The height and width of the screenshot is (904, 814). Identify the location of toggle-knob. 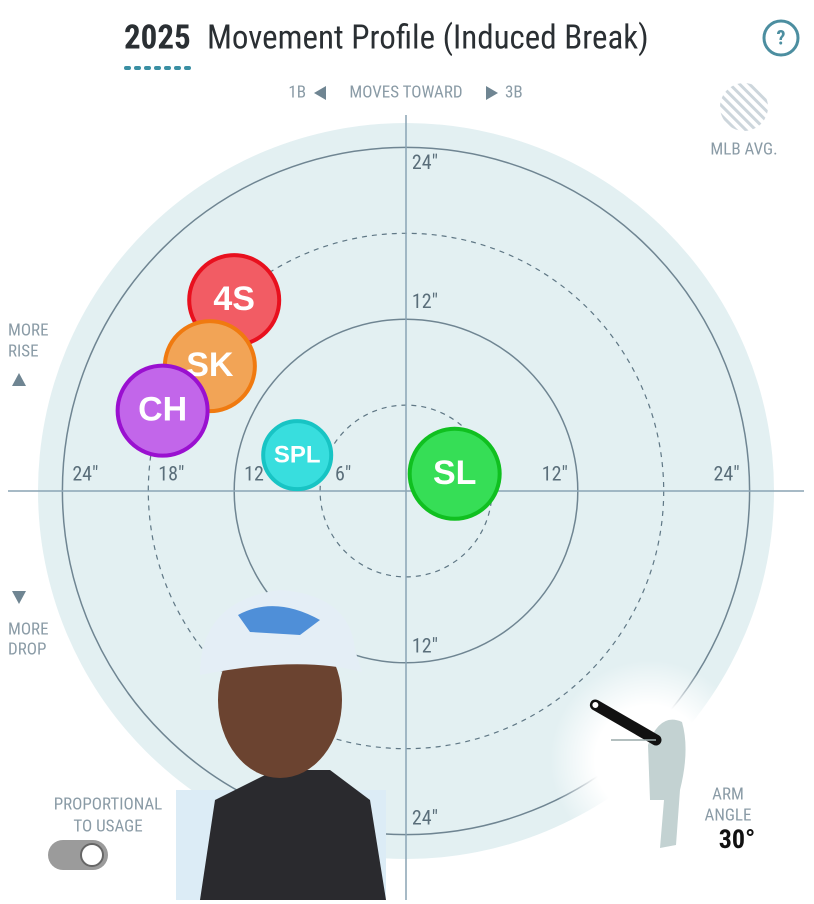
(92, 855).